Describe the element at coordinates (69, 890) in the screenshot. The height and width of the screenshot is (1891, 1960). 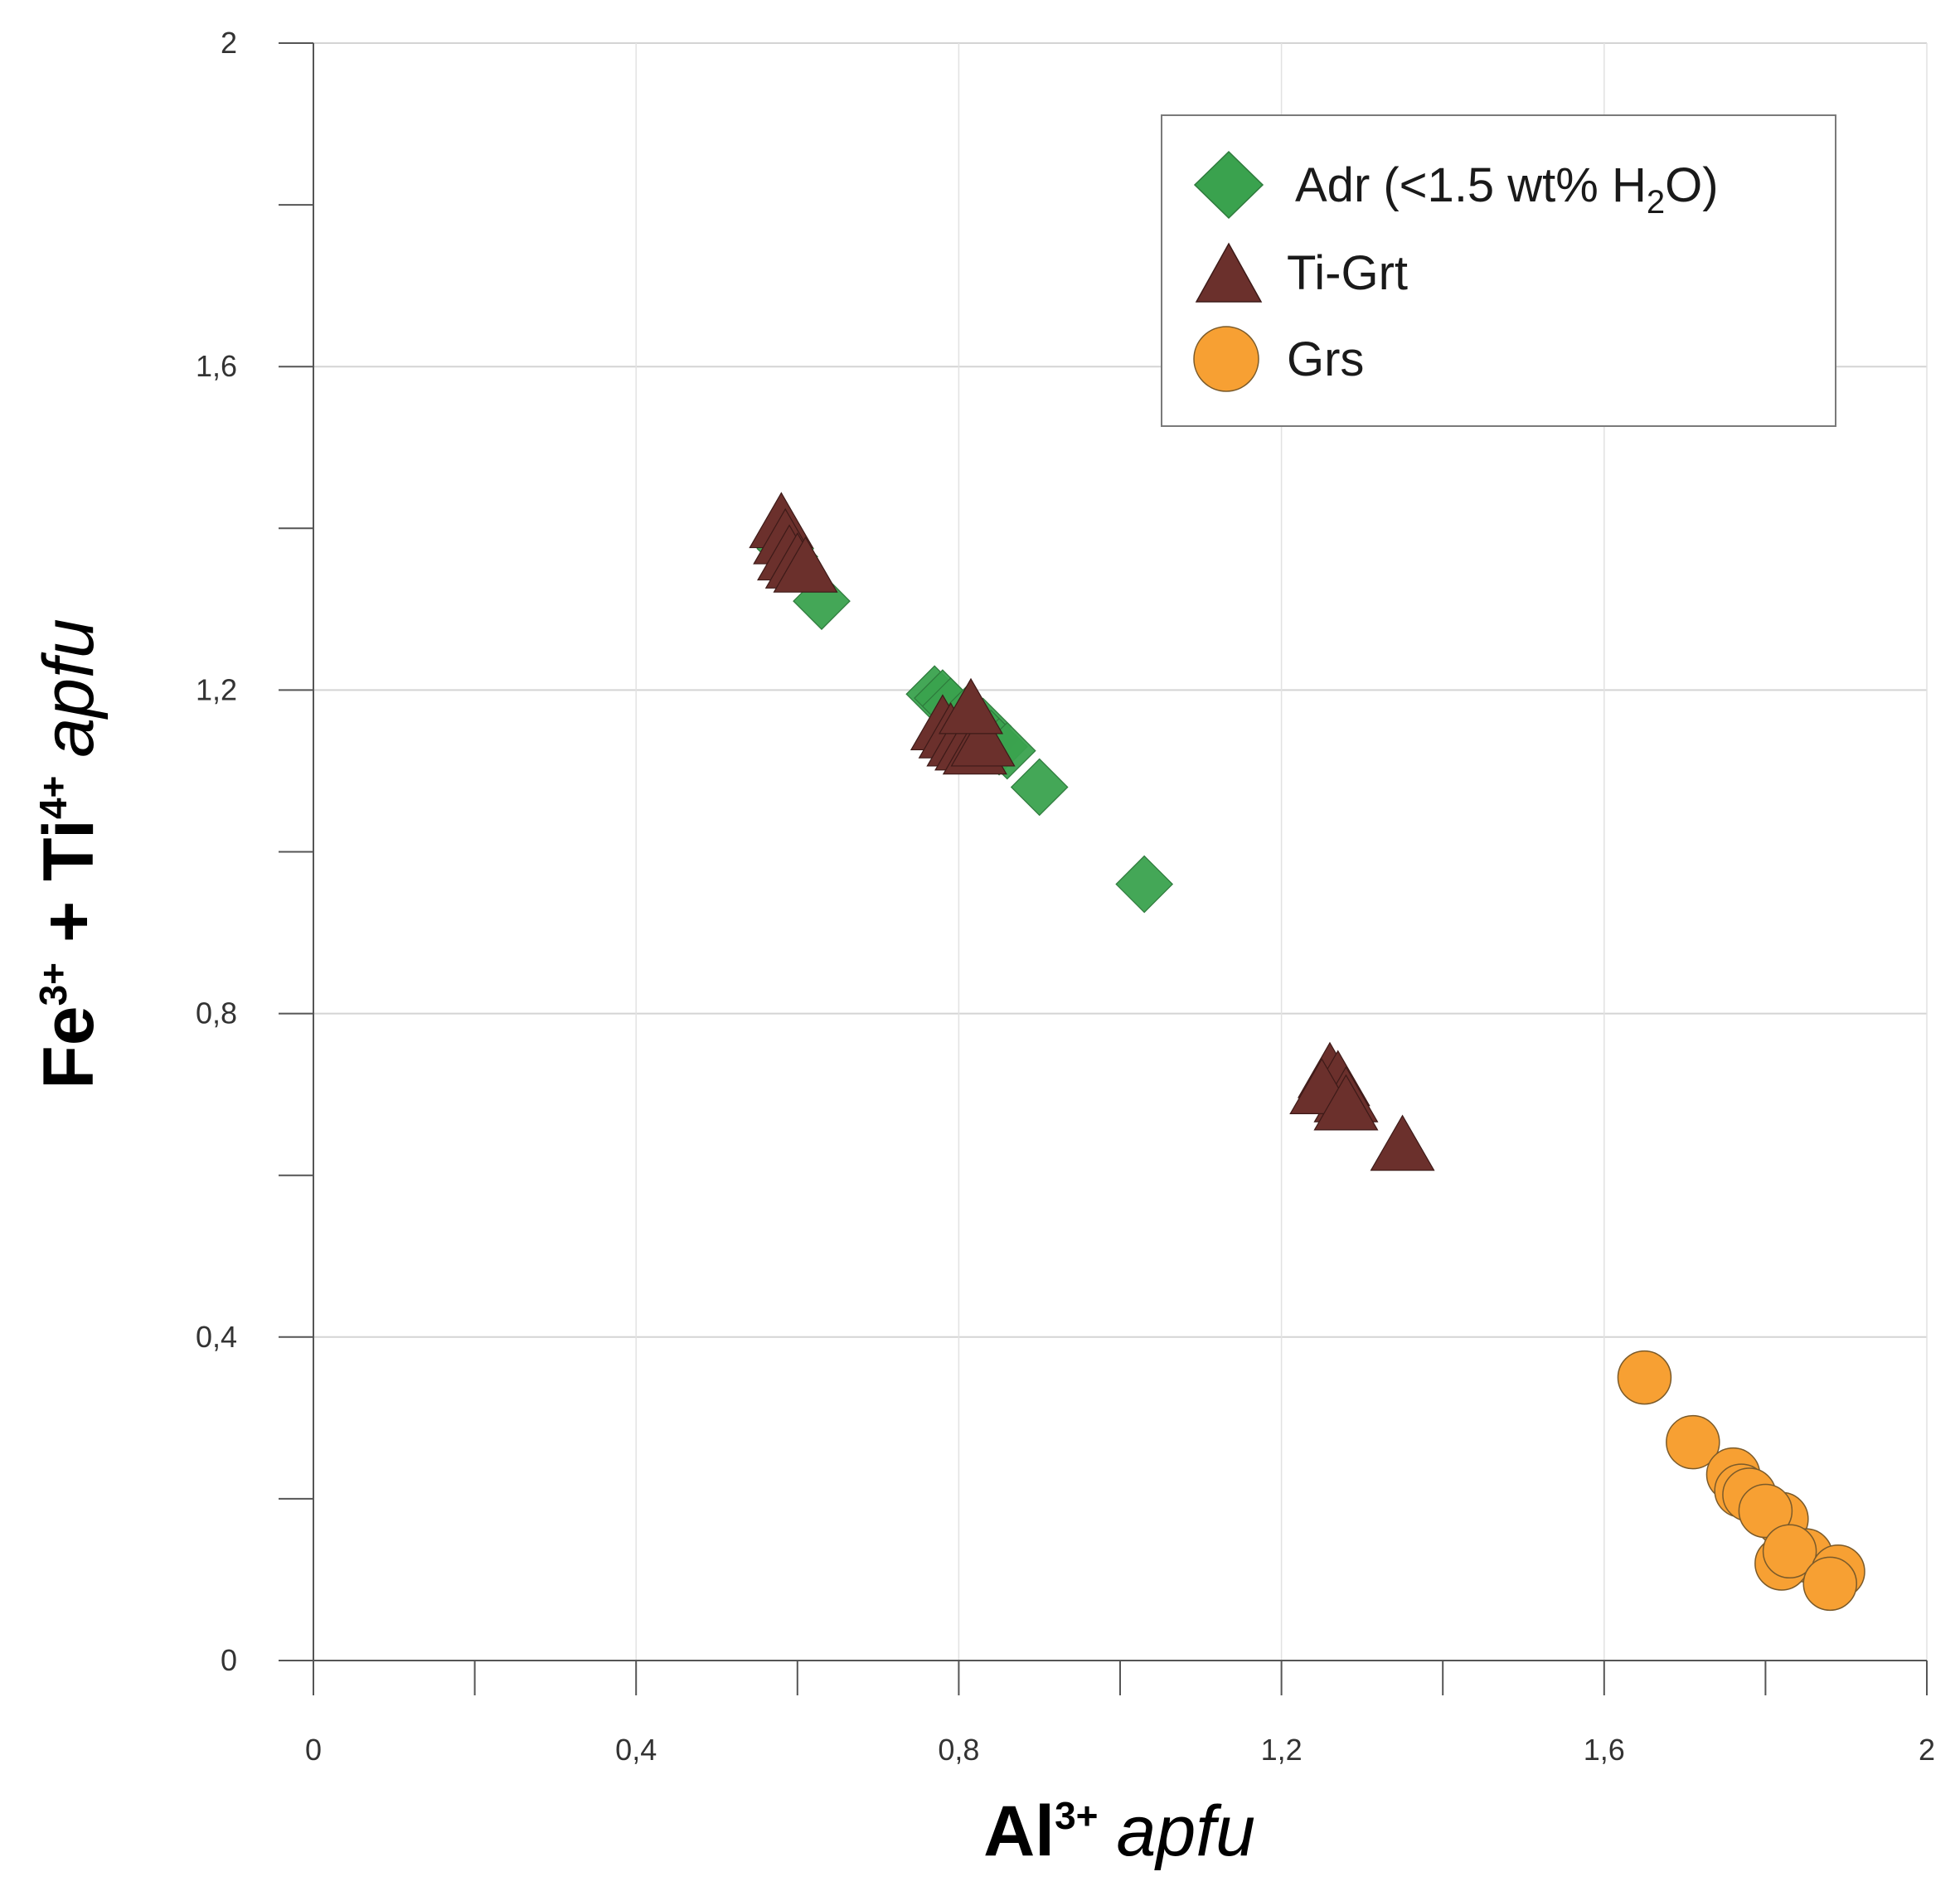
I see `y-axis-title-plus: + Ti` at that location.